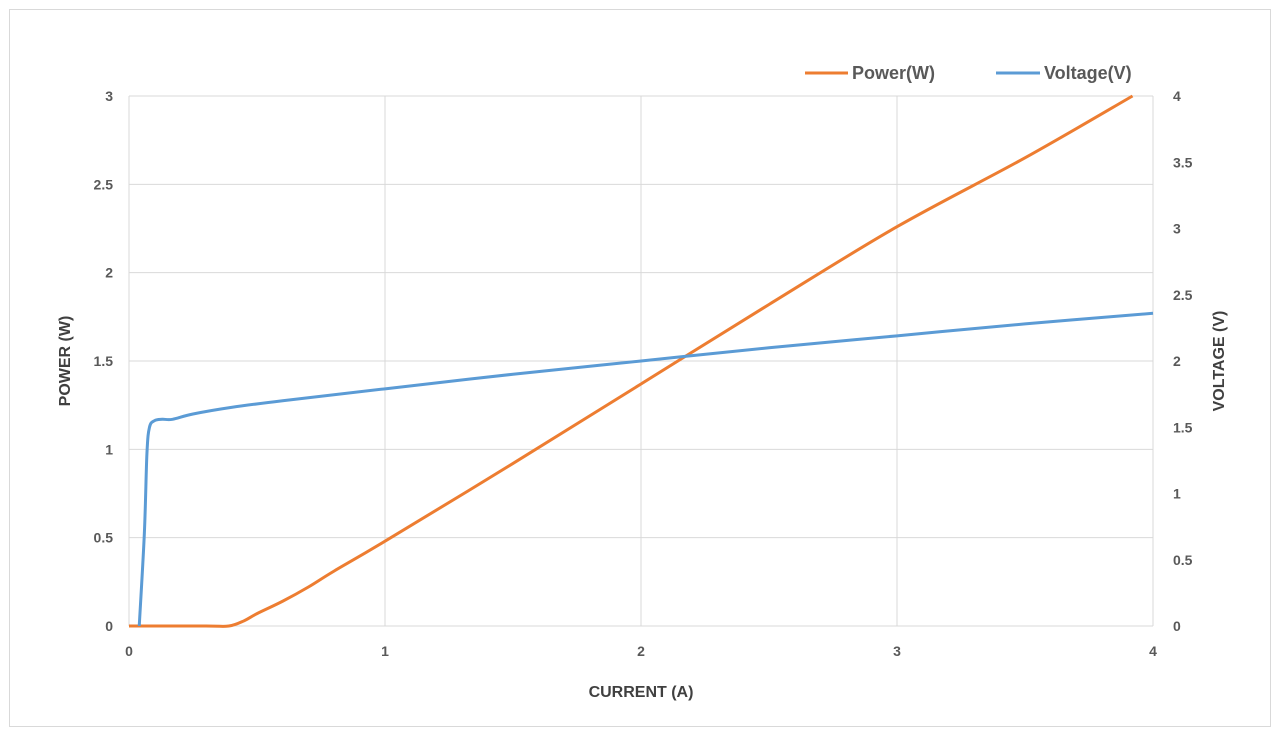  What do you see at coordinates (1177, 494) in the screenshot?
I see `y-right-tick-label: 1` at bounding box center [1177, 494].